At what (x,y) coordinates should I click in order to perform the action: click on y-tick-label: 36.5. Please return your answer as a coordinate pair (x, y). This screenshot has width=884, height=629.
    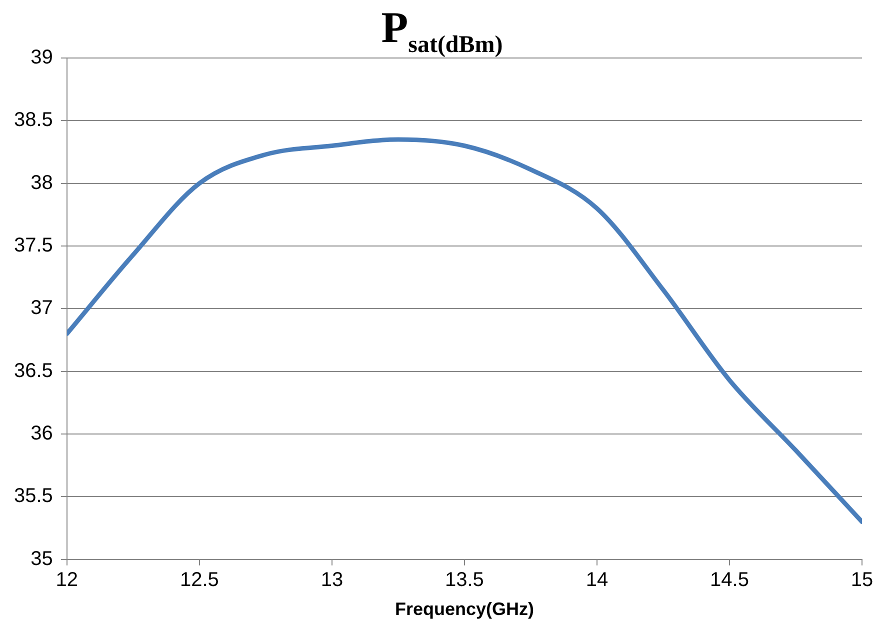
    Looking at the image, I should click on (33, 371).